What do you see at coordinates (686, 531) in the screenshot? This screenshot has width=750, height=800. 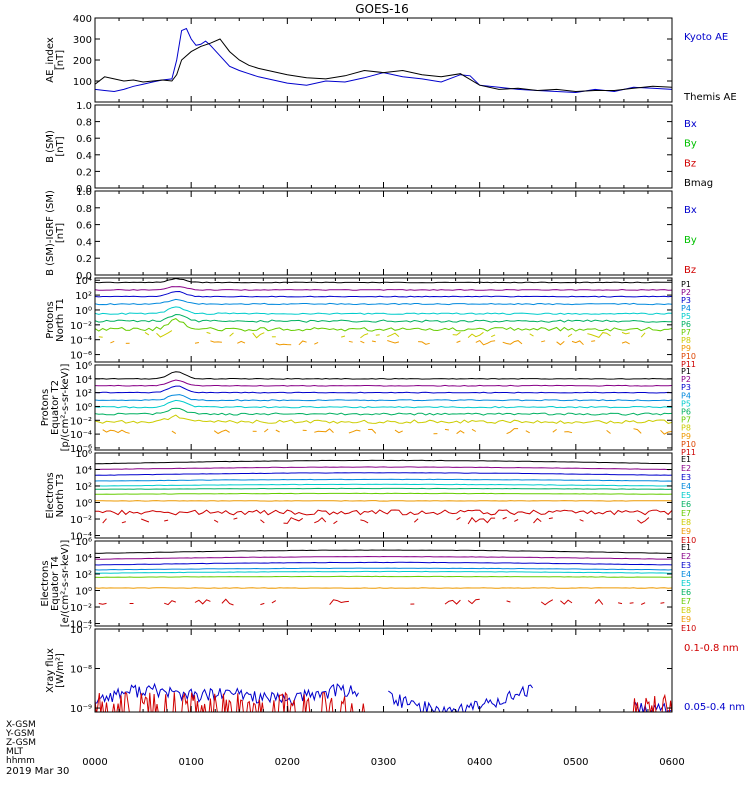 I see `legend-e9: E9` at bounding box center [686, 531].